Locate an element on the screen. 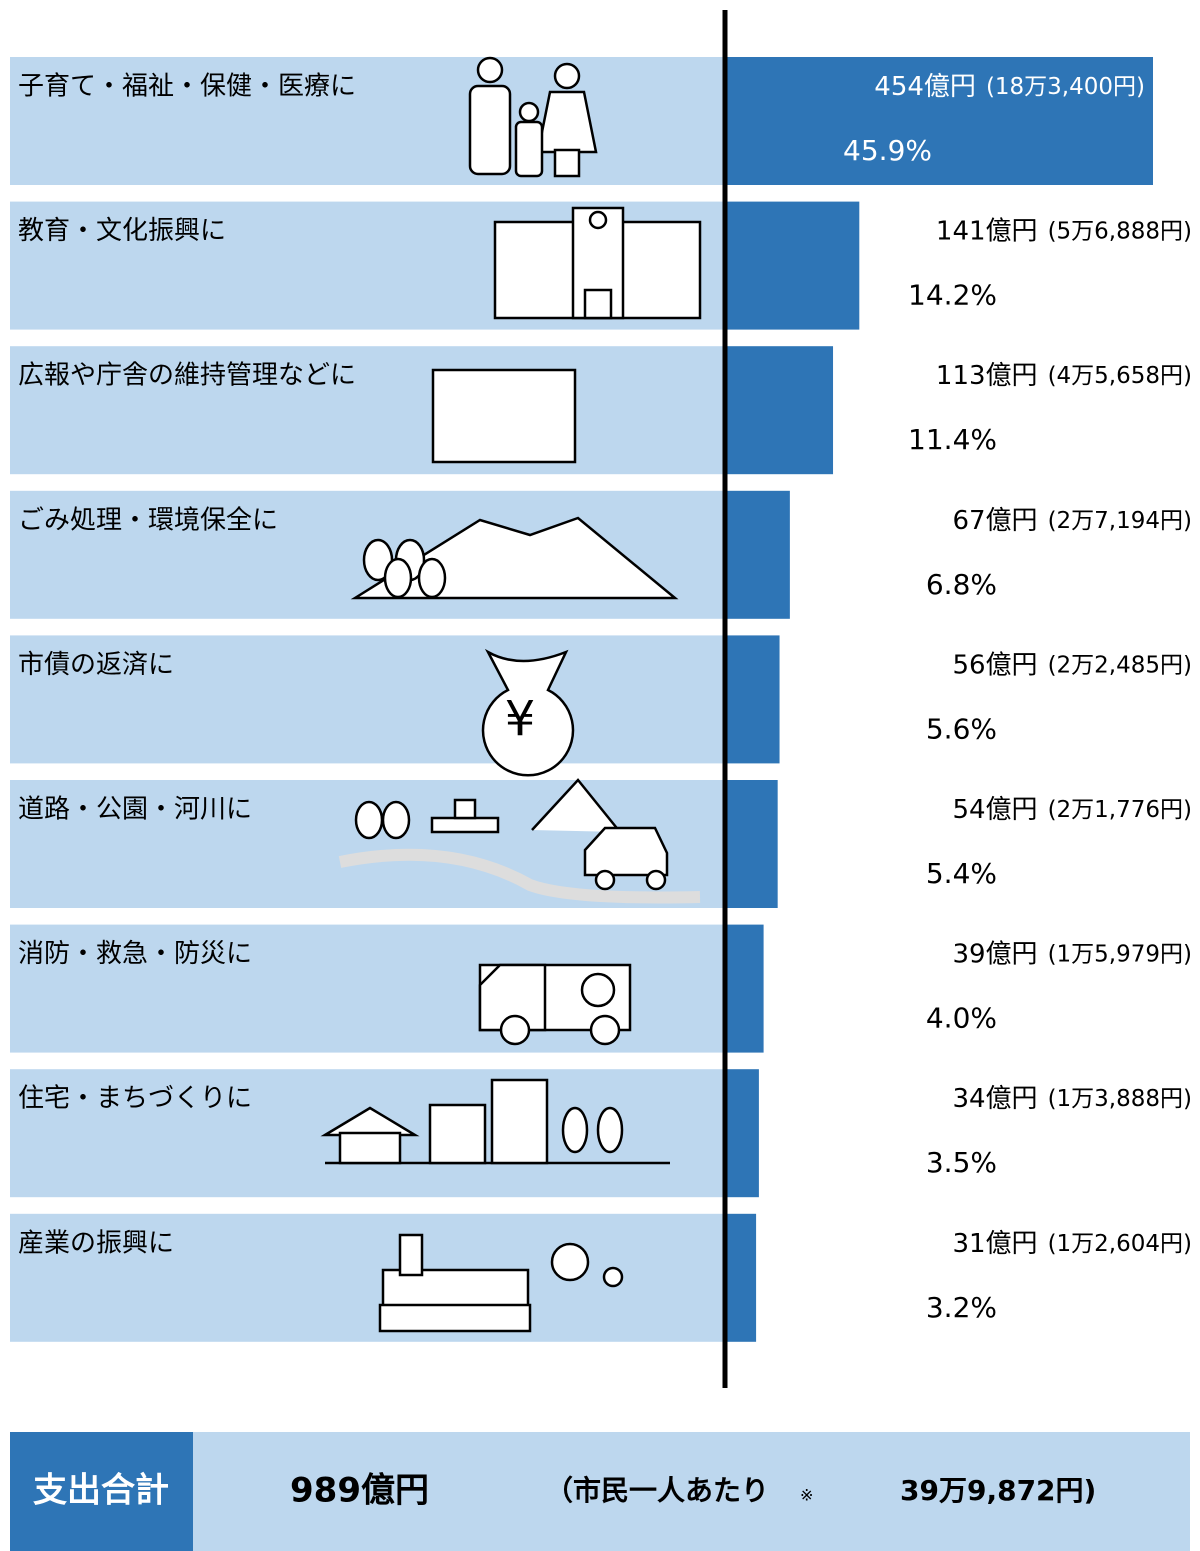 This screenshot has width=1200, height=1551. amount-label: 67億円 is located at coordinates (994, 520).